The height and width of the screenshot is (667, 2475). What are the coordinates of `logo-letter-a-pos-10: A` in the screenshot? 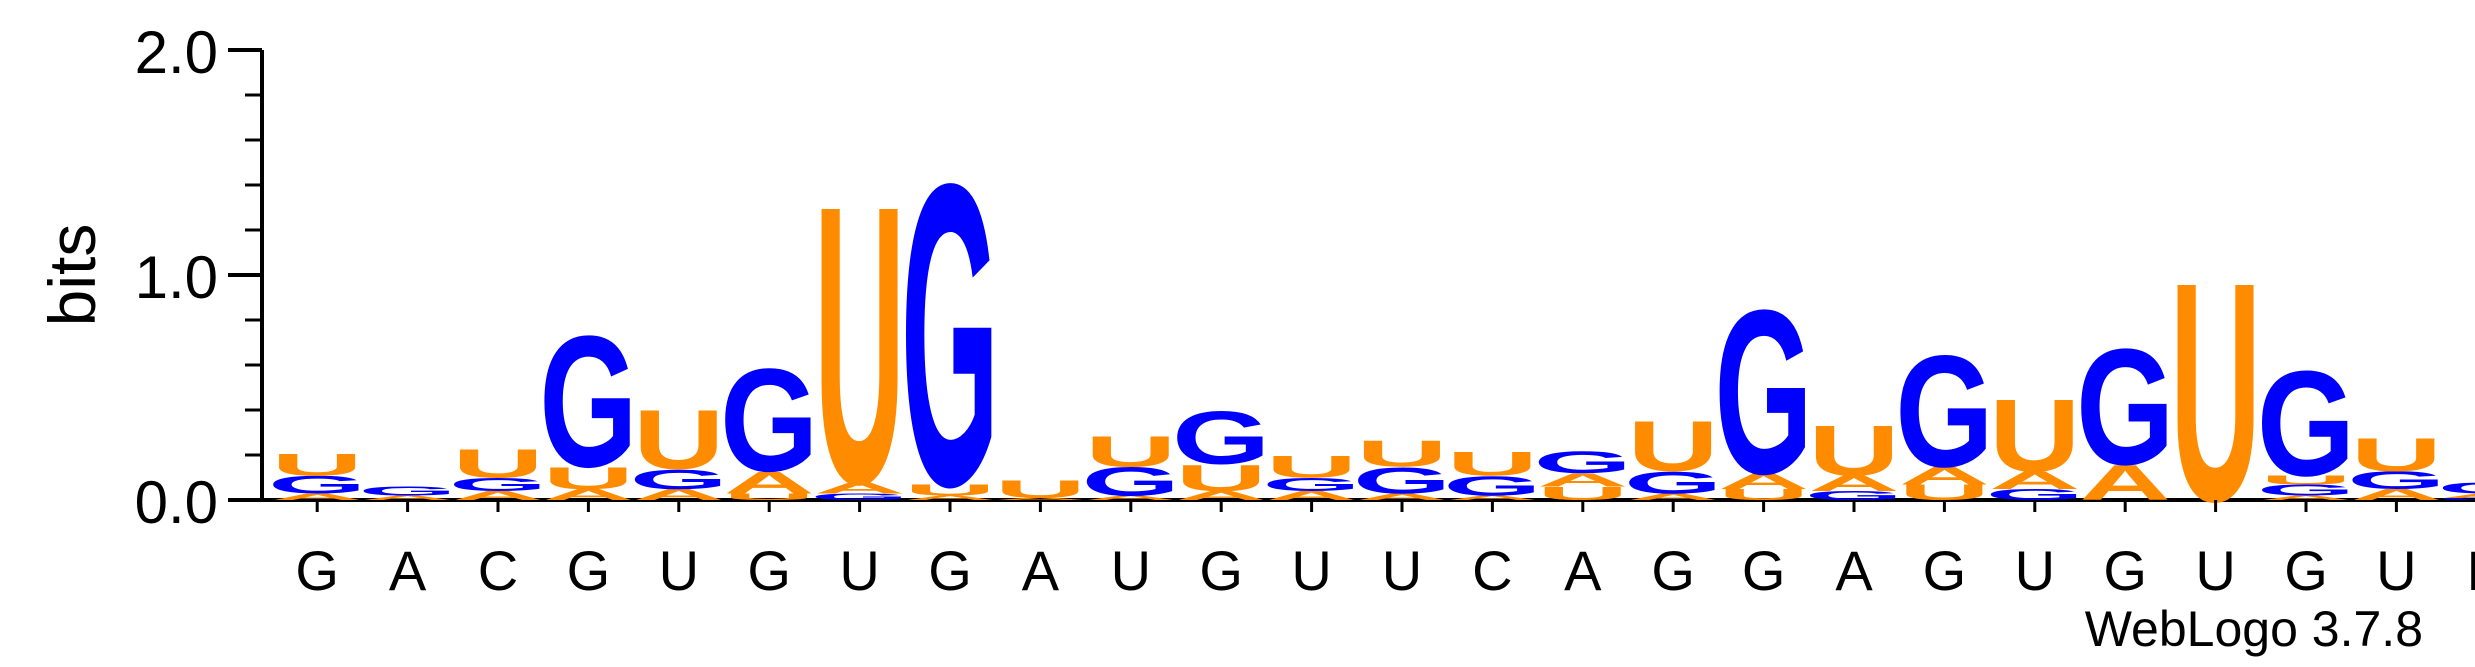 It's located at (1130, 497).